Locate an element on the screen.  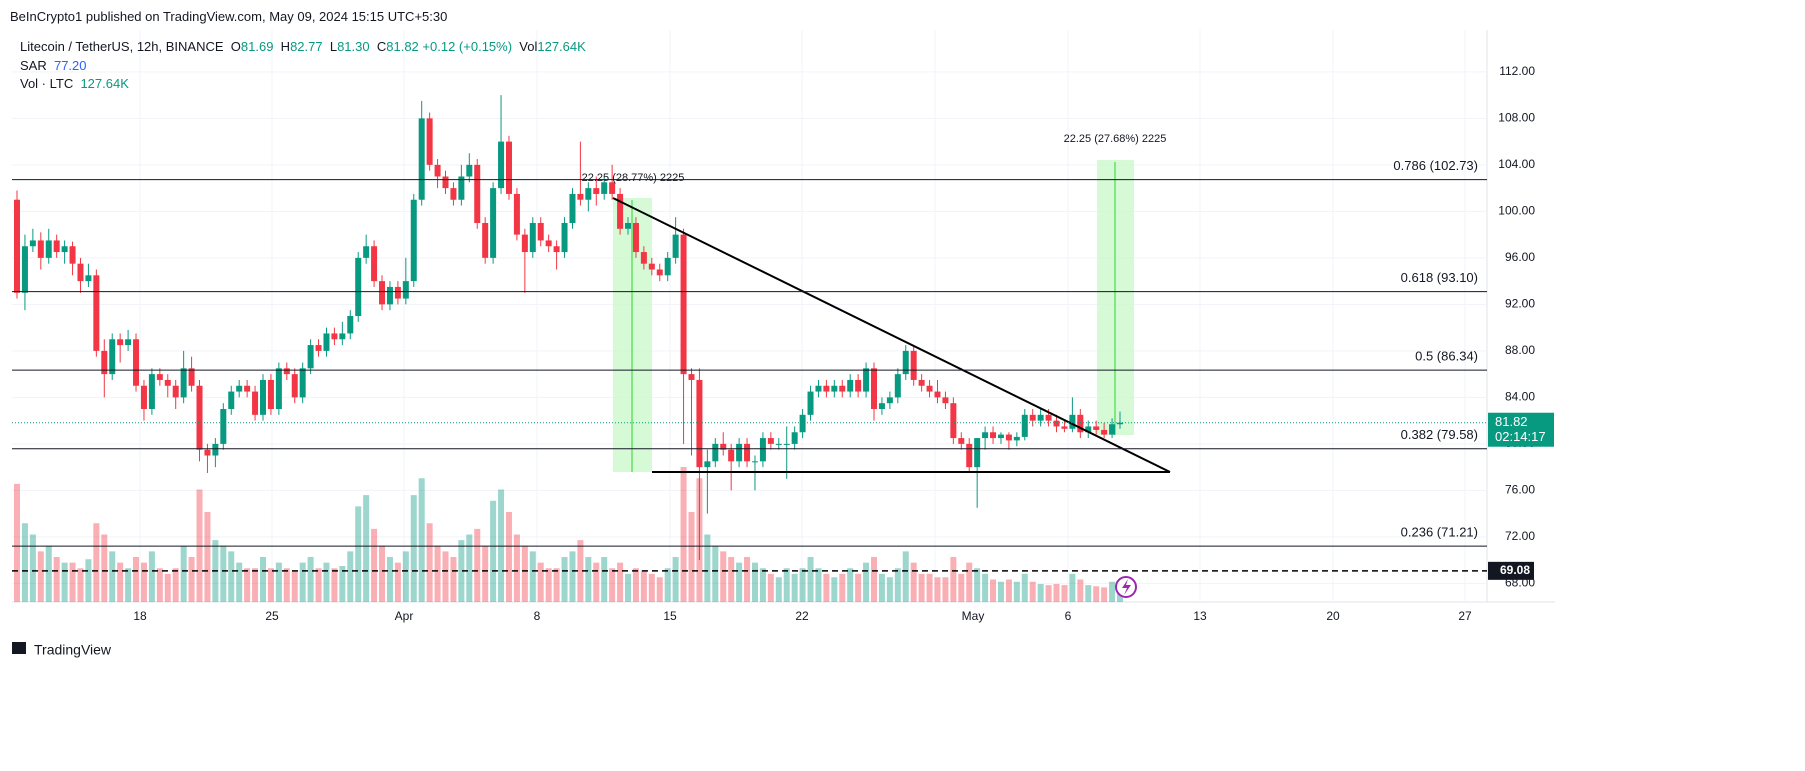
x-tick-label: 6 is located at coordinates (1068, 616).